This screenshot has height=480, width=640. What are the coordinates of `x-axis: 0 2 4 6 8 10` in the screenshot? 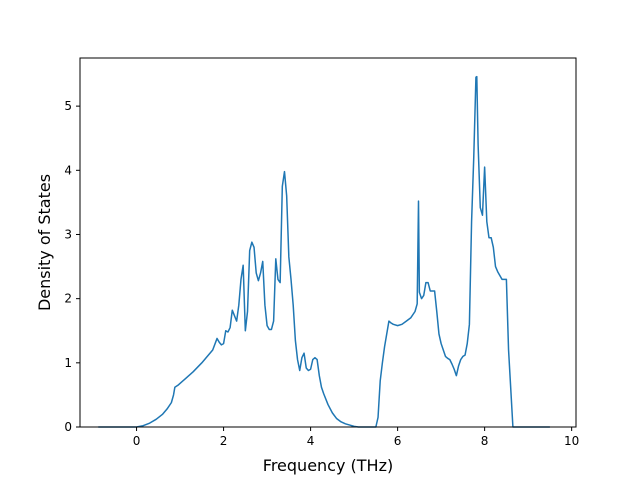 It's located at (356, 437).